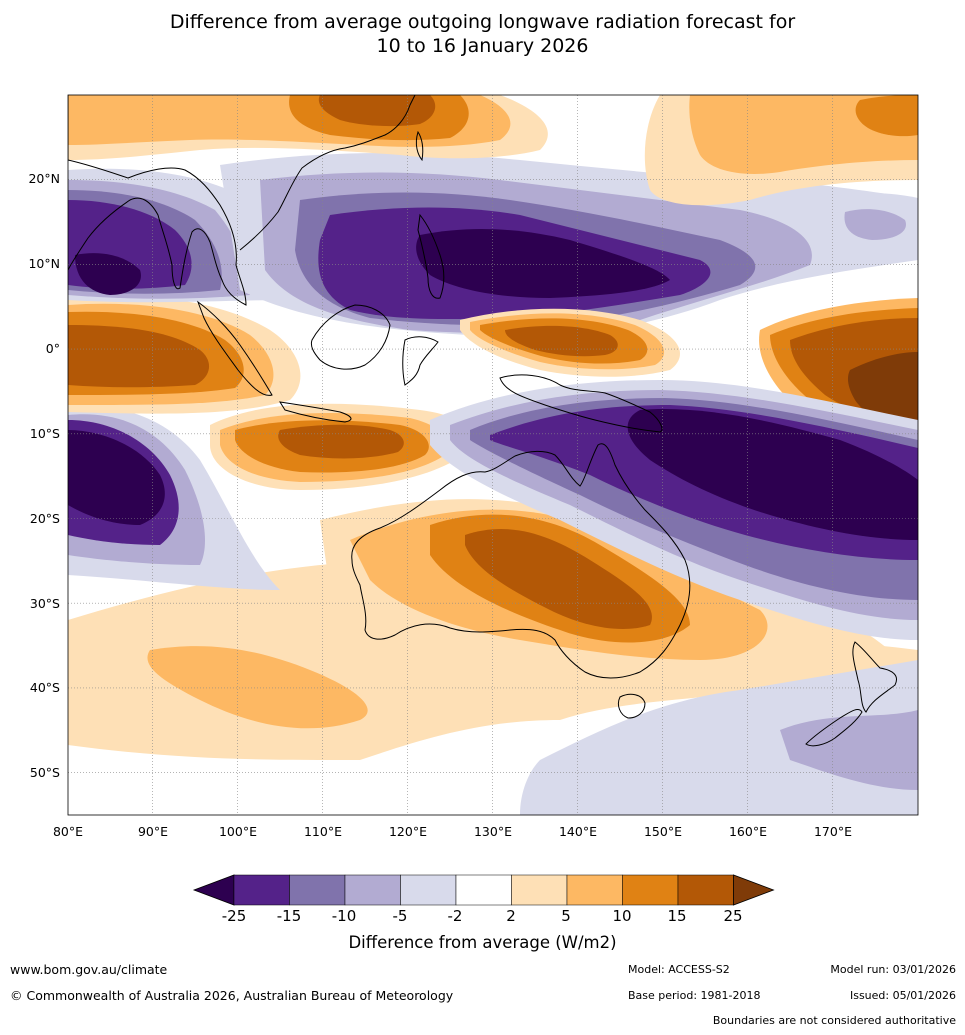  Describe the element at coordinates (44, 518) in the screenshot. I see `lat-label-20s: 20°S` at that location.